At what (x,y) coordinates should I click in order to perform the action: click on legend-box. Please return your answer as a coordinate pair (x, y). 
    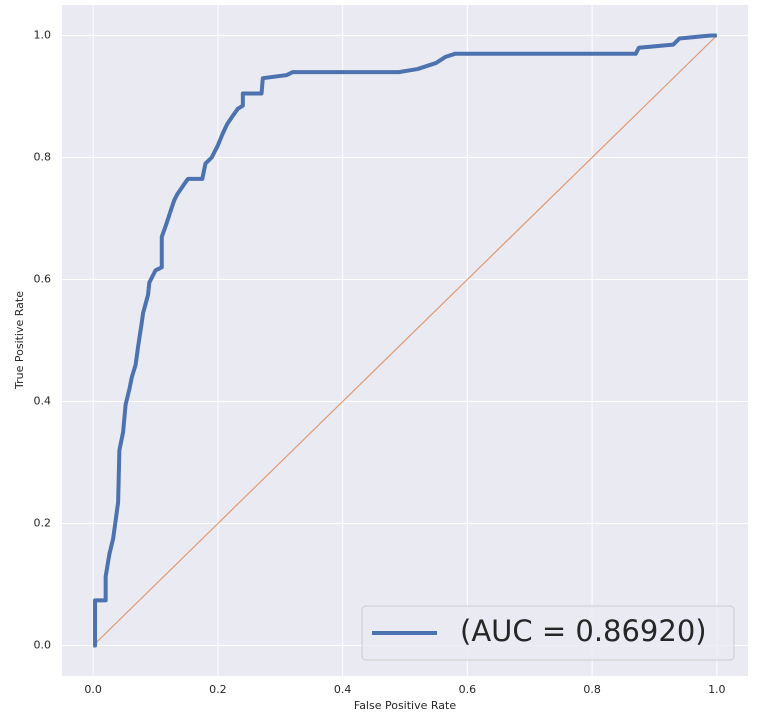
    Looking at the image, I should click on (548, 633).